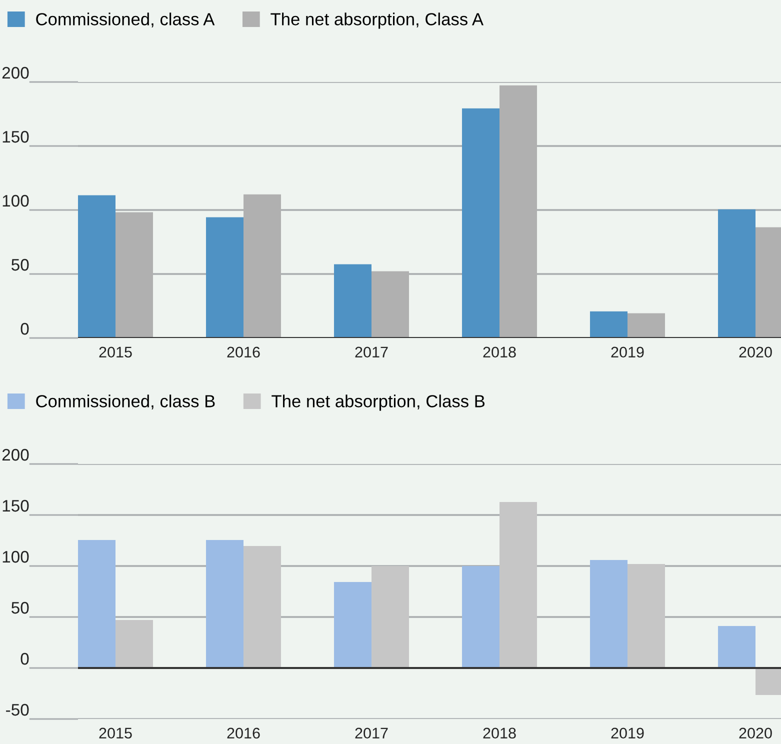 Image resolution: width=781 pixels, height=744 pixels. I want to click on legend-label: The net absorption, Class A, so click(377, 20).